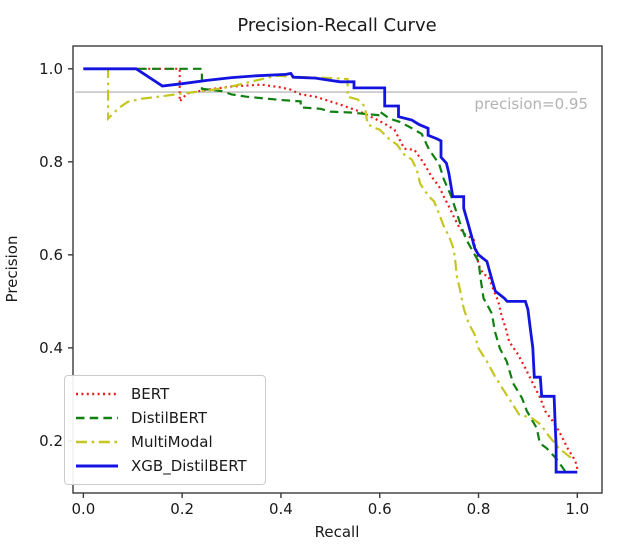 The height and width of the screenshot is (548, 620). What do you see at coordinates (336, 25) in the screenshot?
I see `chart-title: Precision-Recall Curve` at bounding box center [336, 25].